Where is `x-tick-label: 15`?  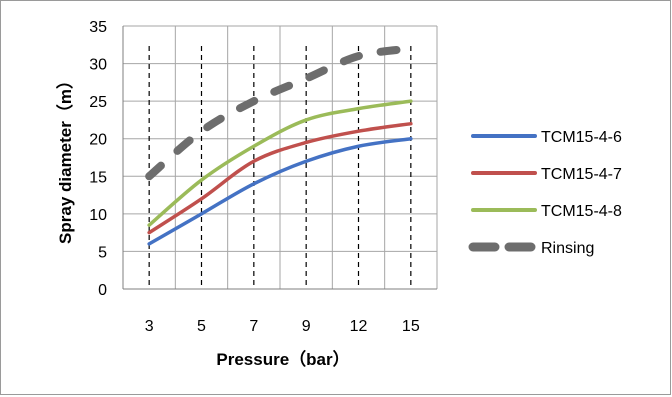 x-tick-label: 15 is located at coordinates (411, 326).